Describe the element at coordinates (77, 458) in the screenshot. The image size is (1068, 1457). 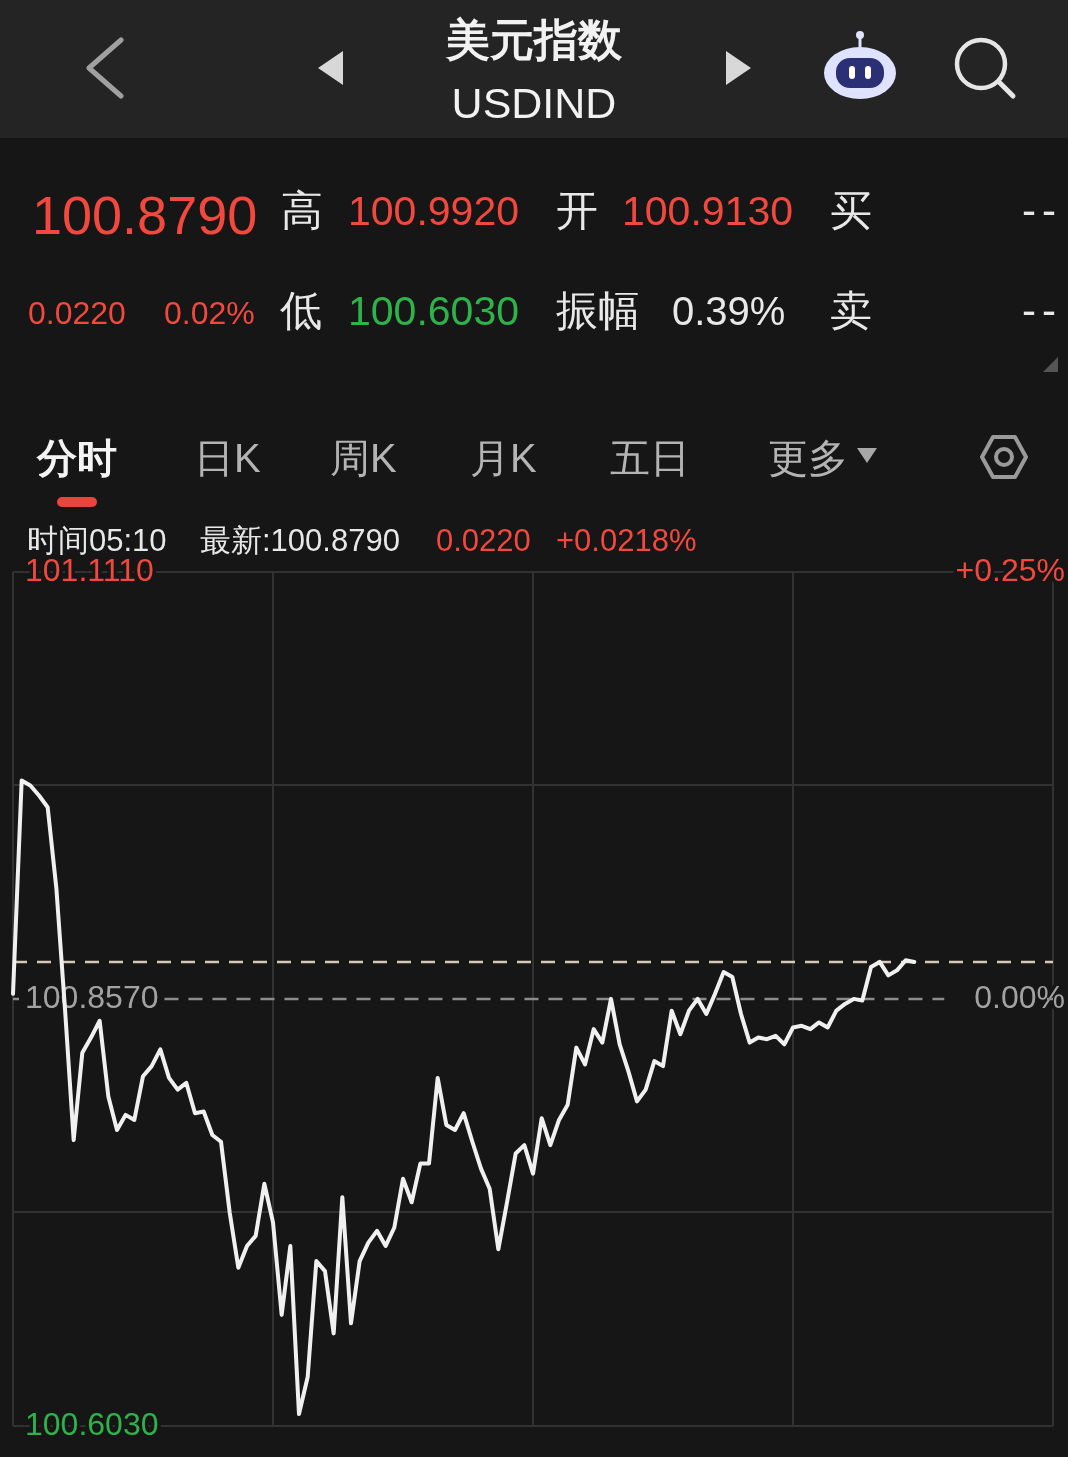
I see `text: 分时` at that location.